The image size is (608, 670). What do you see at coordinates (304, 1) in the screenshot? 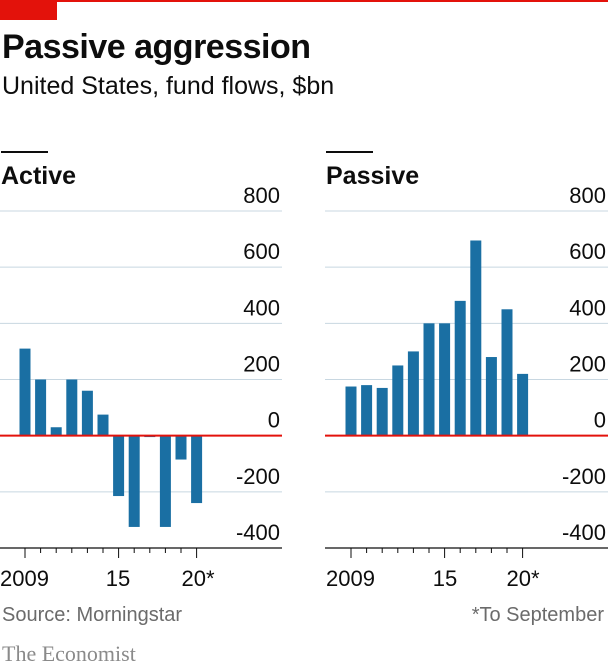
I see `top-rule` at bounding box center [304, 1].